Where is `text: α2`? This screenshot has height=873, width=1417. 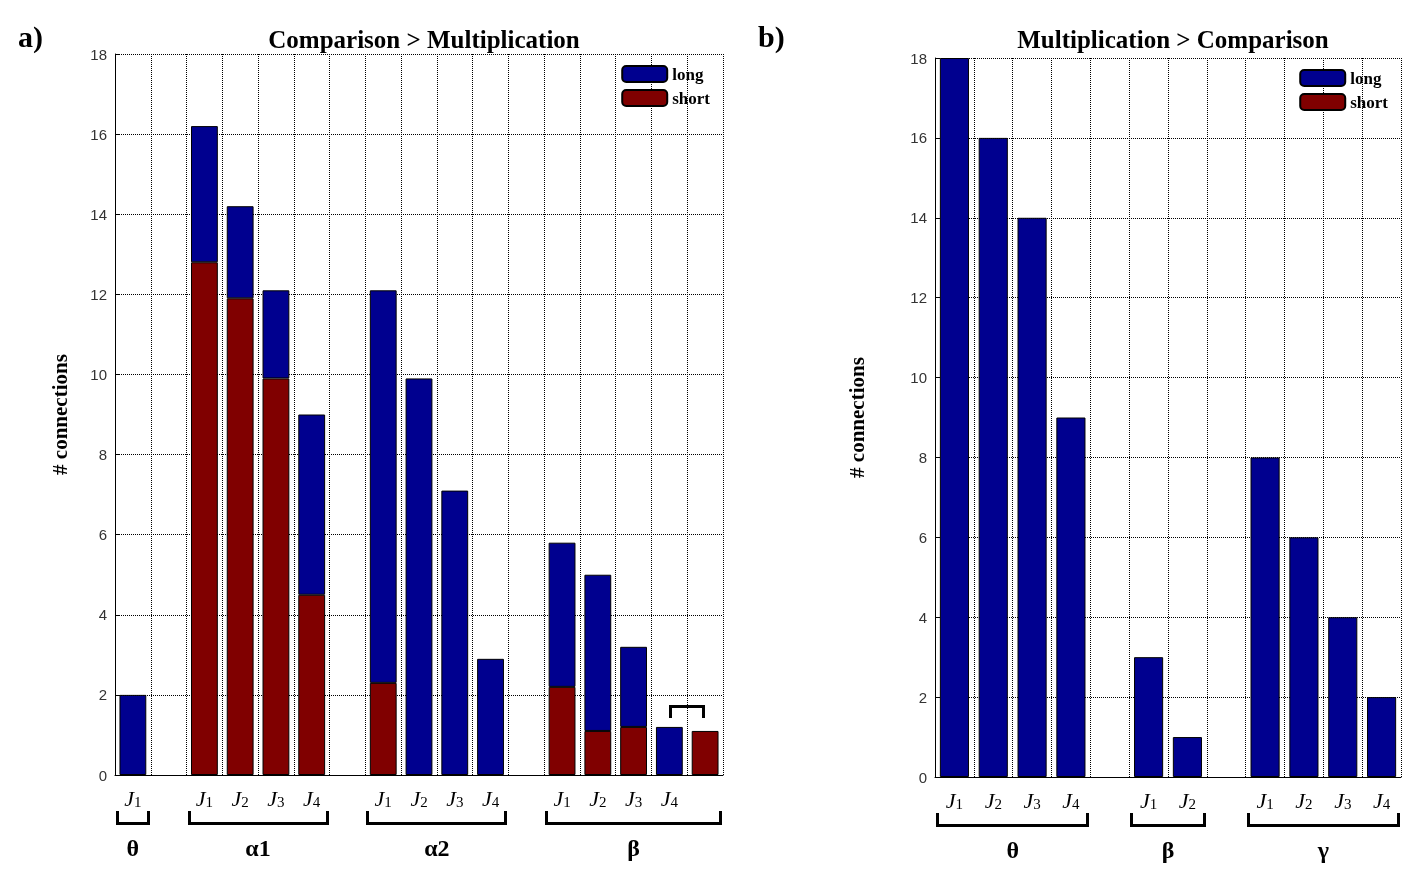
text: α2 is located at coordinates (437, 848).